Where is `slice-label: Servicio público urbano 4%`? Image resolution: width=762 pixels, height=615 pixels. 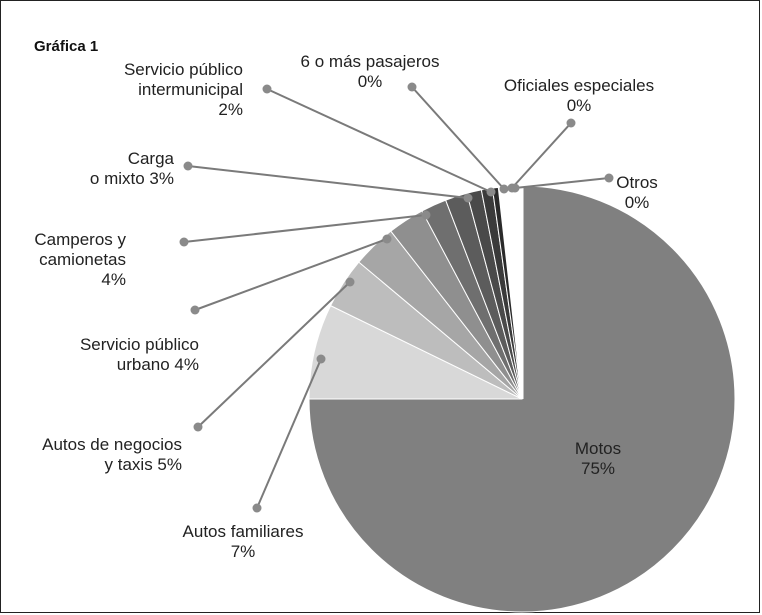
slice-label: Servicio público urbano 4% is located at coordinates (139, 354).